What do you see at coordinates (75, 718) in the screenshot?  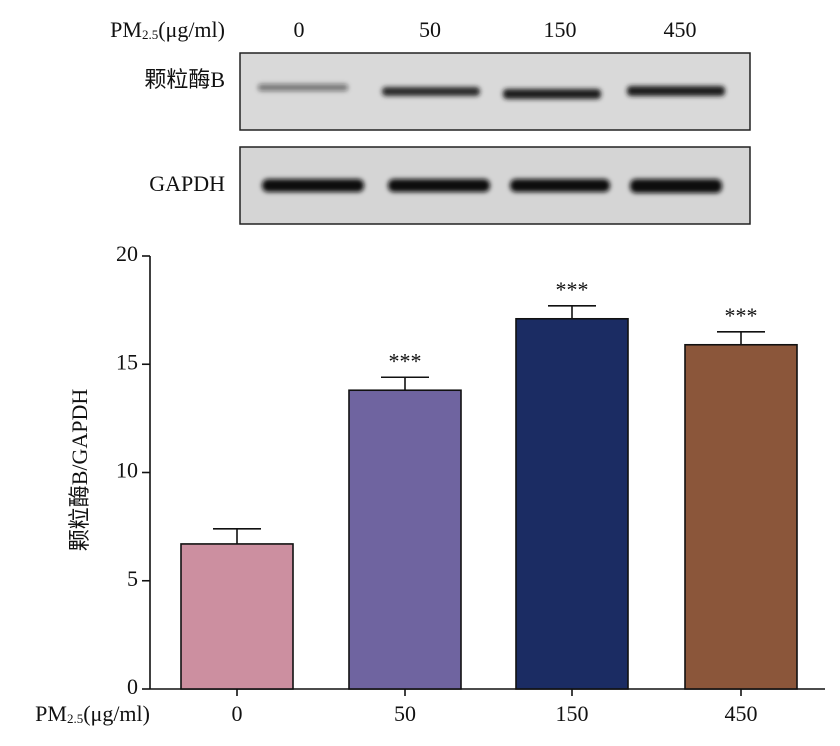 I see `x-label-sub: 2.5` at bounding box center [75, 718].